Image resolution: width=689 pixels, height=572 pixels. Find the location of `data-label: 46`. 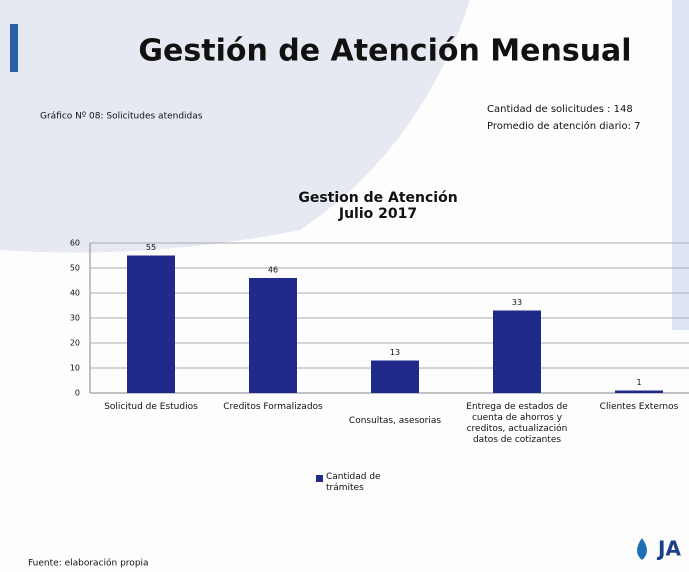

data-label: 46 is located at coordinates (273, 270).